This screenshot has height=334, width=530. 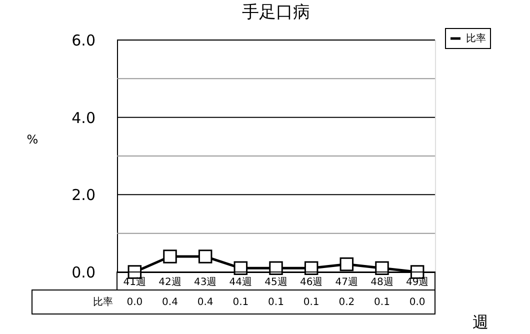 I want to click on y-tick-label: 6.0, so click(x=84, y=41).